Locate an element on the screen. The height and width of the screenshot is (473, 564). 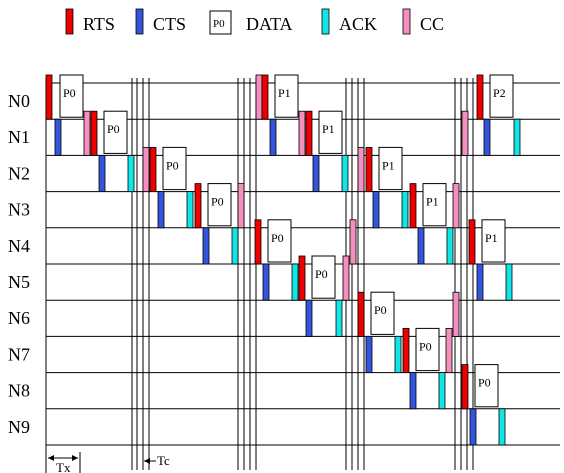
legend-swatch-data is located at coordinates (220, 22).